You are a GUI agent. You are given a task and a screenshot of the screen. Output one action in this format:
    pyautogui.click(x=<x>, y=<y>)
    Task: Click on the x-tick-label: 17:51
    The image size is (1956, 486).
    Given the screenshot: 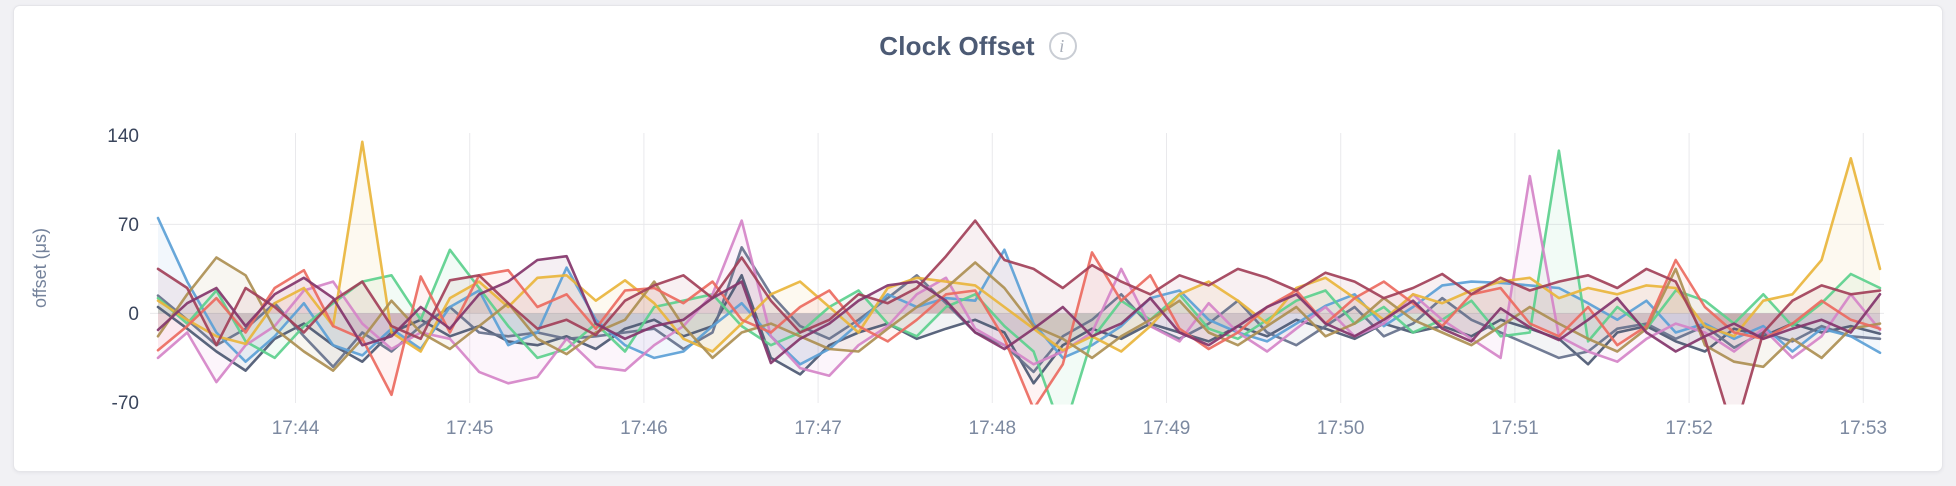 What is the action you would take?
    pyautogui.click(x=1515, y=428)
    